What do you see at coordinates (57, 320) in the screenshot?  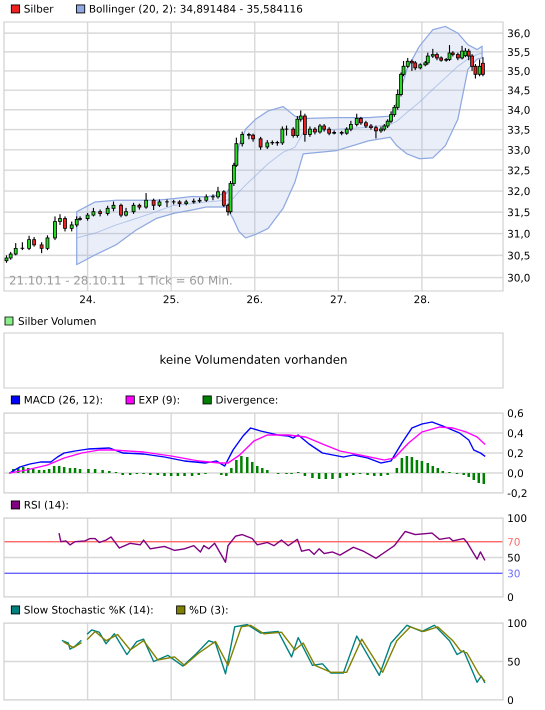 I see `text: Silber Volumen` at bounding box center [57, 320].